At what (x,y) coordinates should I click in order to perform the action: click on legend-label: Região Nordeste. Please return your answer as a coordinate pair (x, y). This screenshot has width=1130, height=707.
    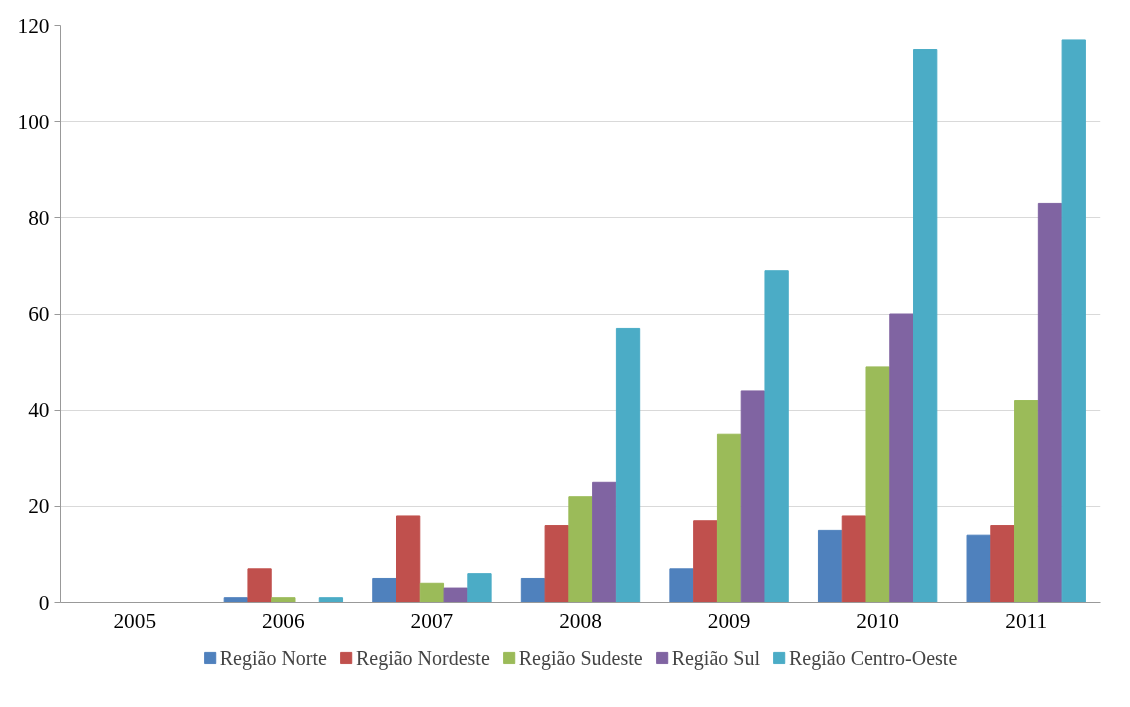
    Looking at the image, I should click on (422, 657).